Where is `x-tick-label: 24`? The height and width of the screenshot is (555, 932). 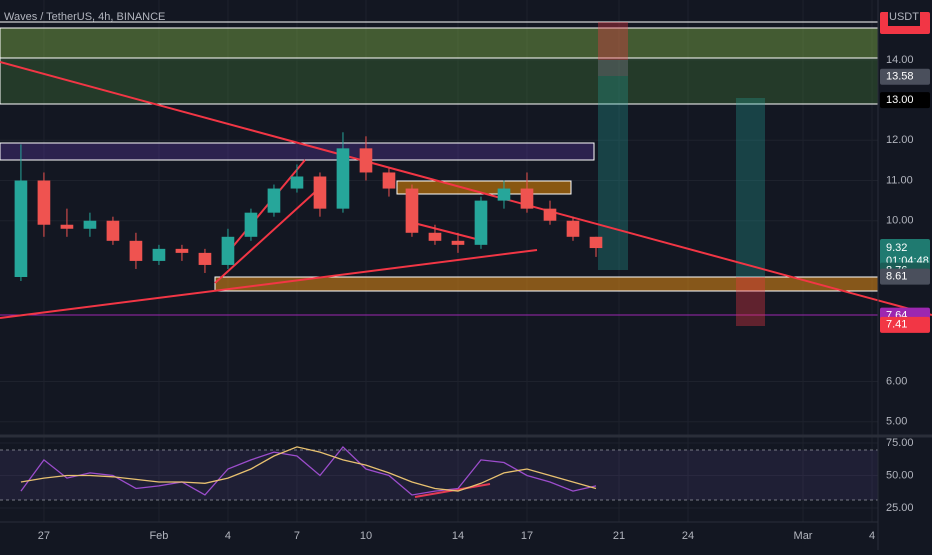 x-tick-label: 24 is located at coordinates (688, 536).